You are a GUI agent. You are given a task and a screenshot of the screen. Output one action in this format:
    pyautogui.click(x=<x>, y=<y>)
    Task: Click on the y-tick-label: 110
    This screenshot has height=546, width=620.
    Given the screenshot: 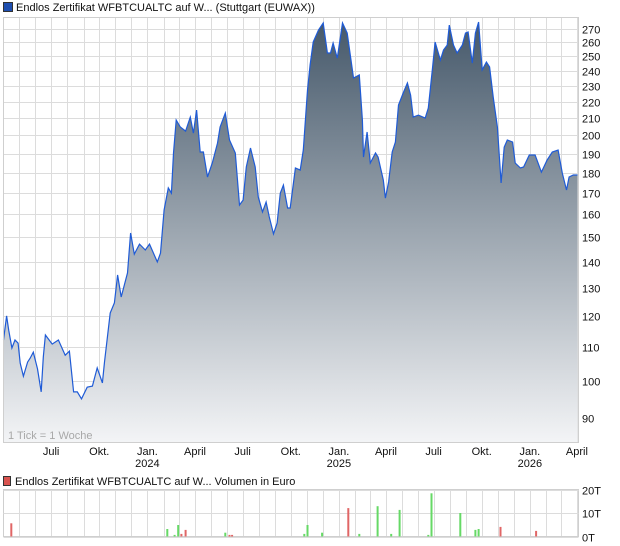 What is the action you would take?
    pyautogui.click(x=591, y=349)
    